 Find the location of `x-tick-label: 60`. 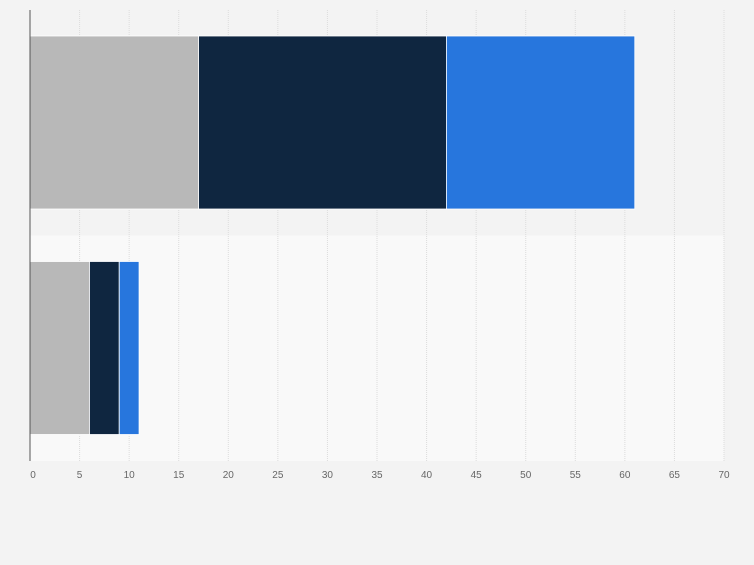

x-tick-label: 60 is located at coordinates (625, 475).